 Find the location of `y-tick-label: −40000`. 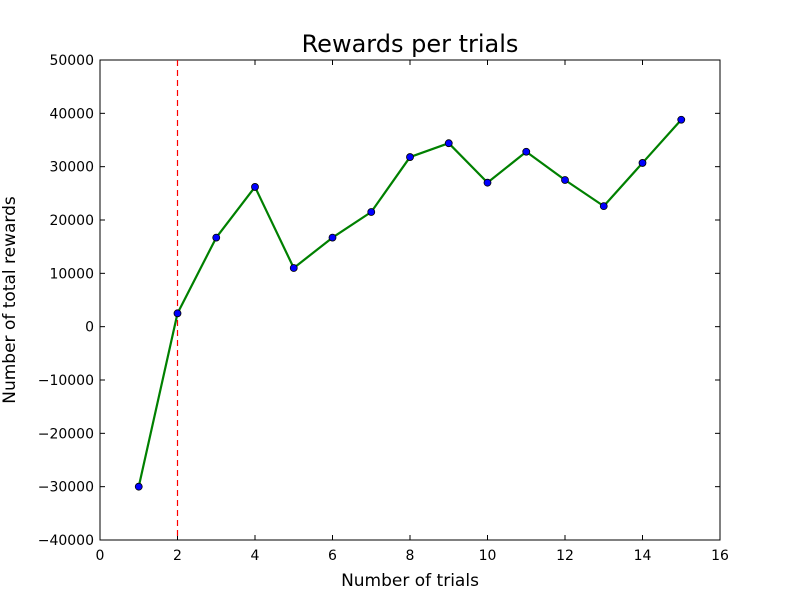

y-tick-label: −40000 is located at coordinates (66, 541).